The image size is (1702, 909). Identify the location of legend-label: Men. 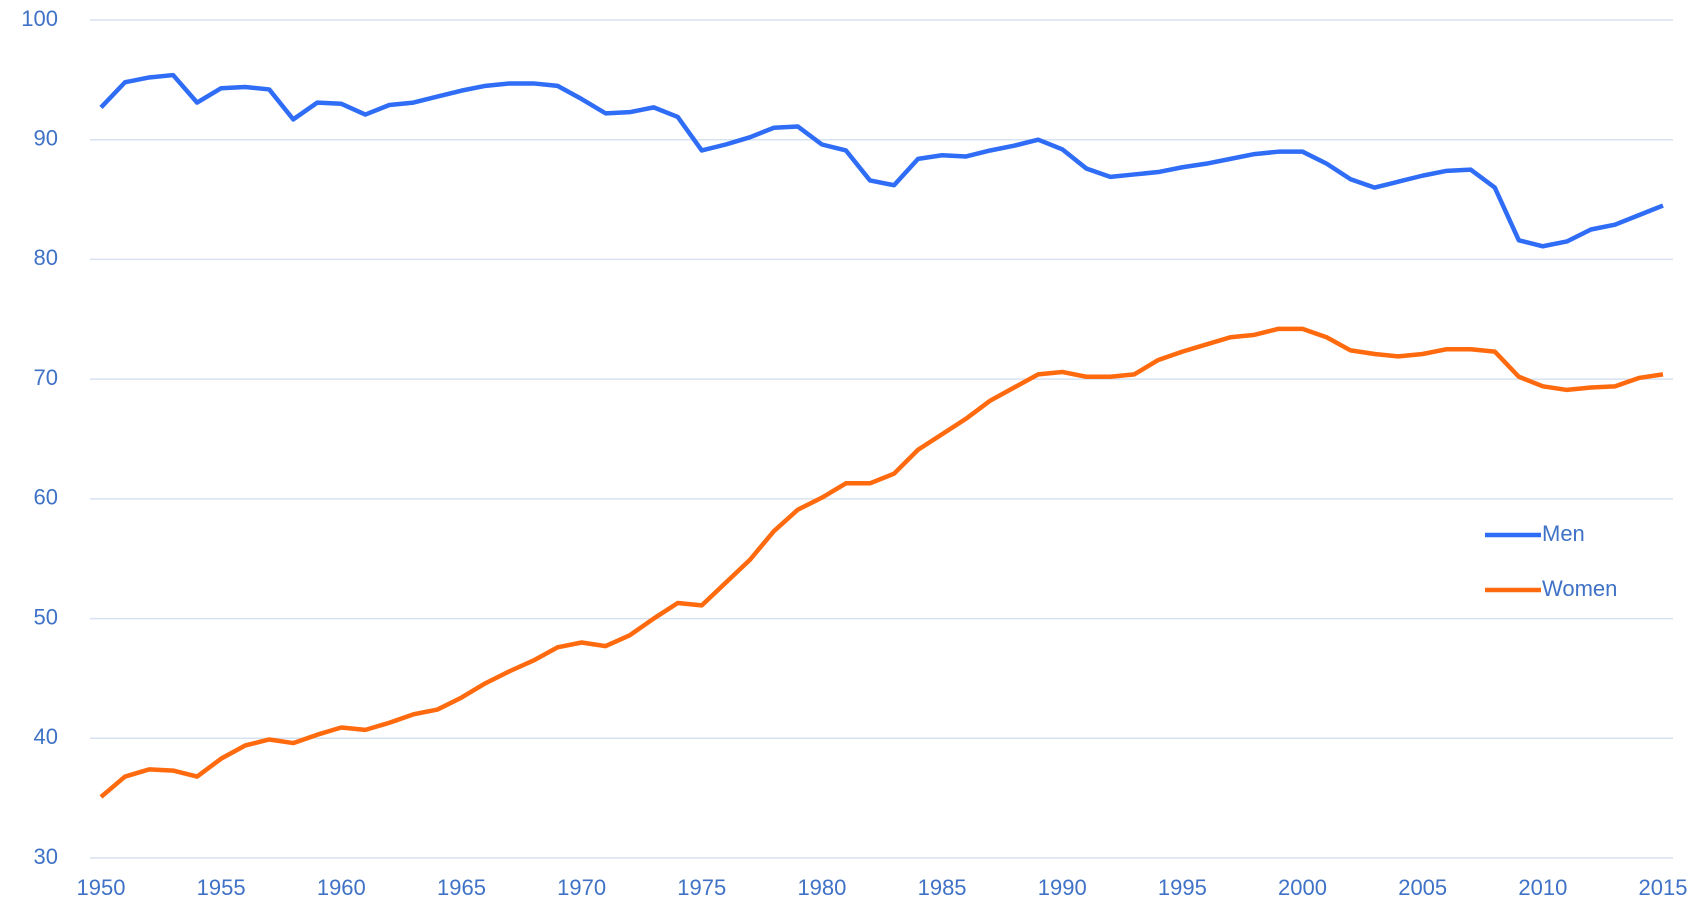
(1563, 533).